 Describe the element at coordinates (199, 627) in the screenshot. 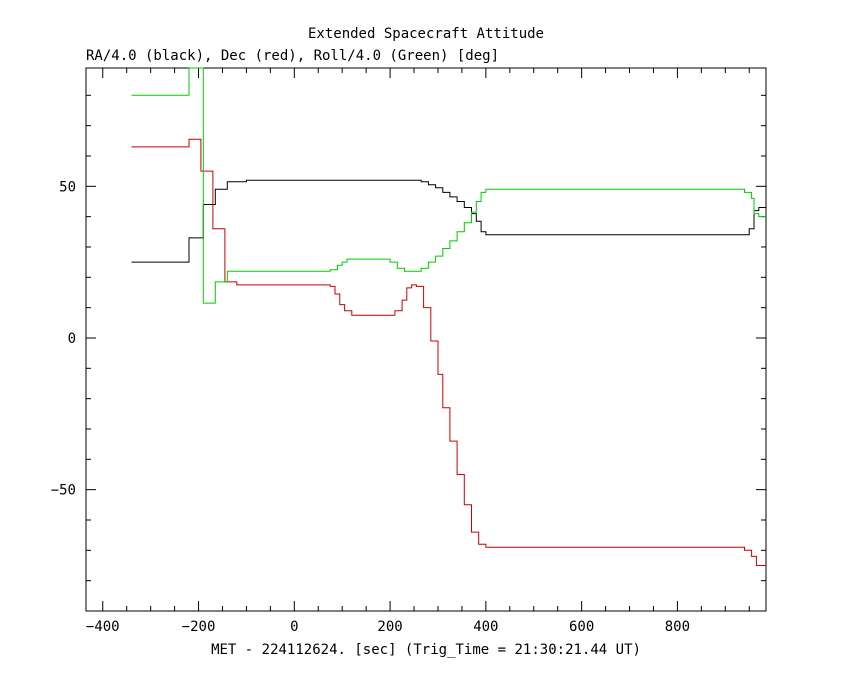

I see `x-tick-label: −200` at that location.